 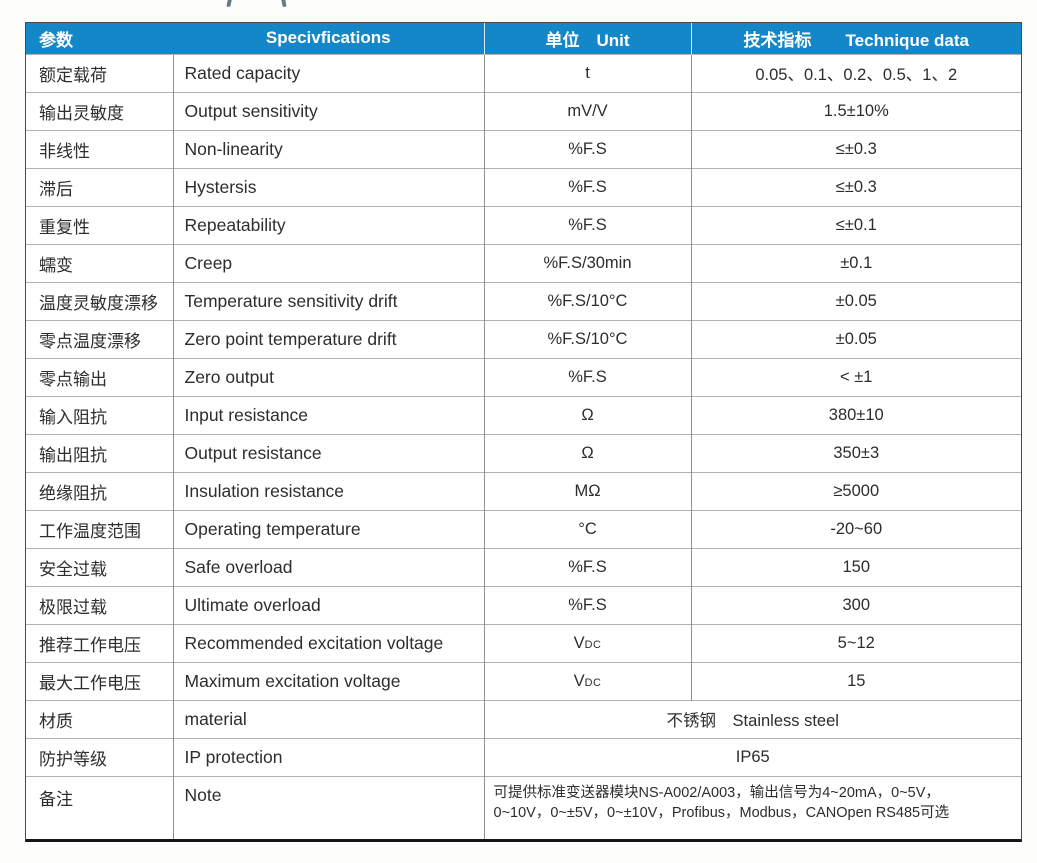 I want to click on param-cell: 绝缘阻抗, so click(x=99, y=490).